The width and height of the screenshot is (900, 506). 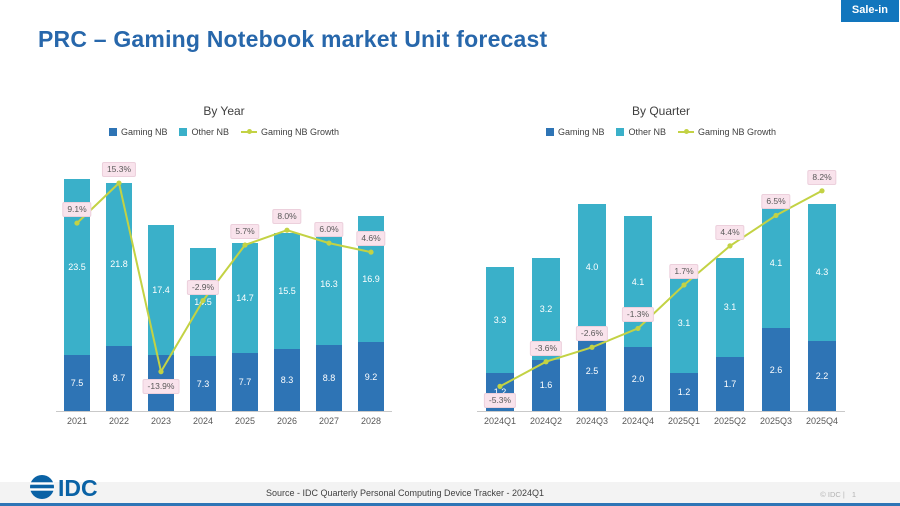 I want to click on bar-value-label: 2.0, so click(x=638, y=379).